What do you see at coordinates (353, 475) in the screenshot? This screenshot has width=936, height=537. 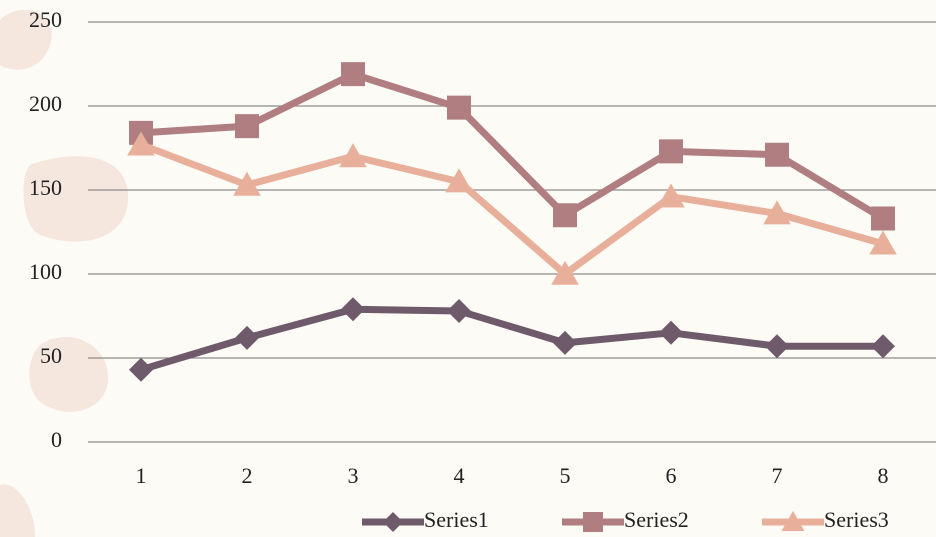 I see `x-tick-label: 3` at bounding box center [353, 475].